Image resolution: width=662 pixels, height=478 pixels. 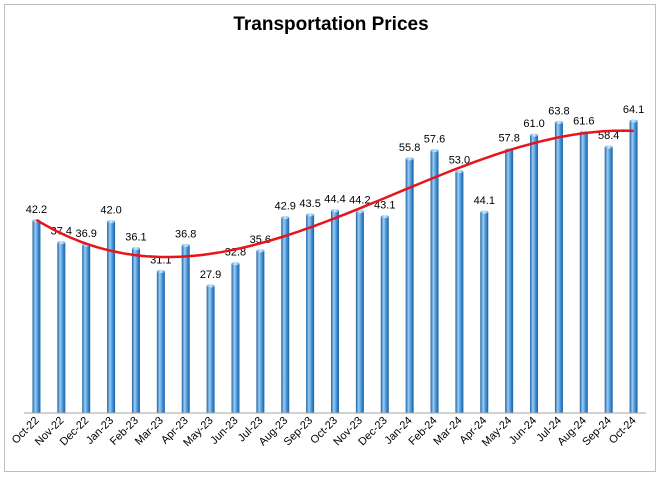 What do you see at coordinates (285, 207) in the screenshot?
I see `data-label: 42.9` at bounding box center [285, 207].